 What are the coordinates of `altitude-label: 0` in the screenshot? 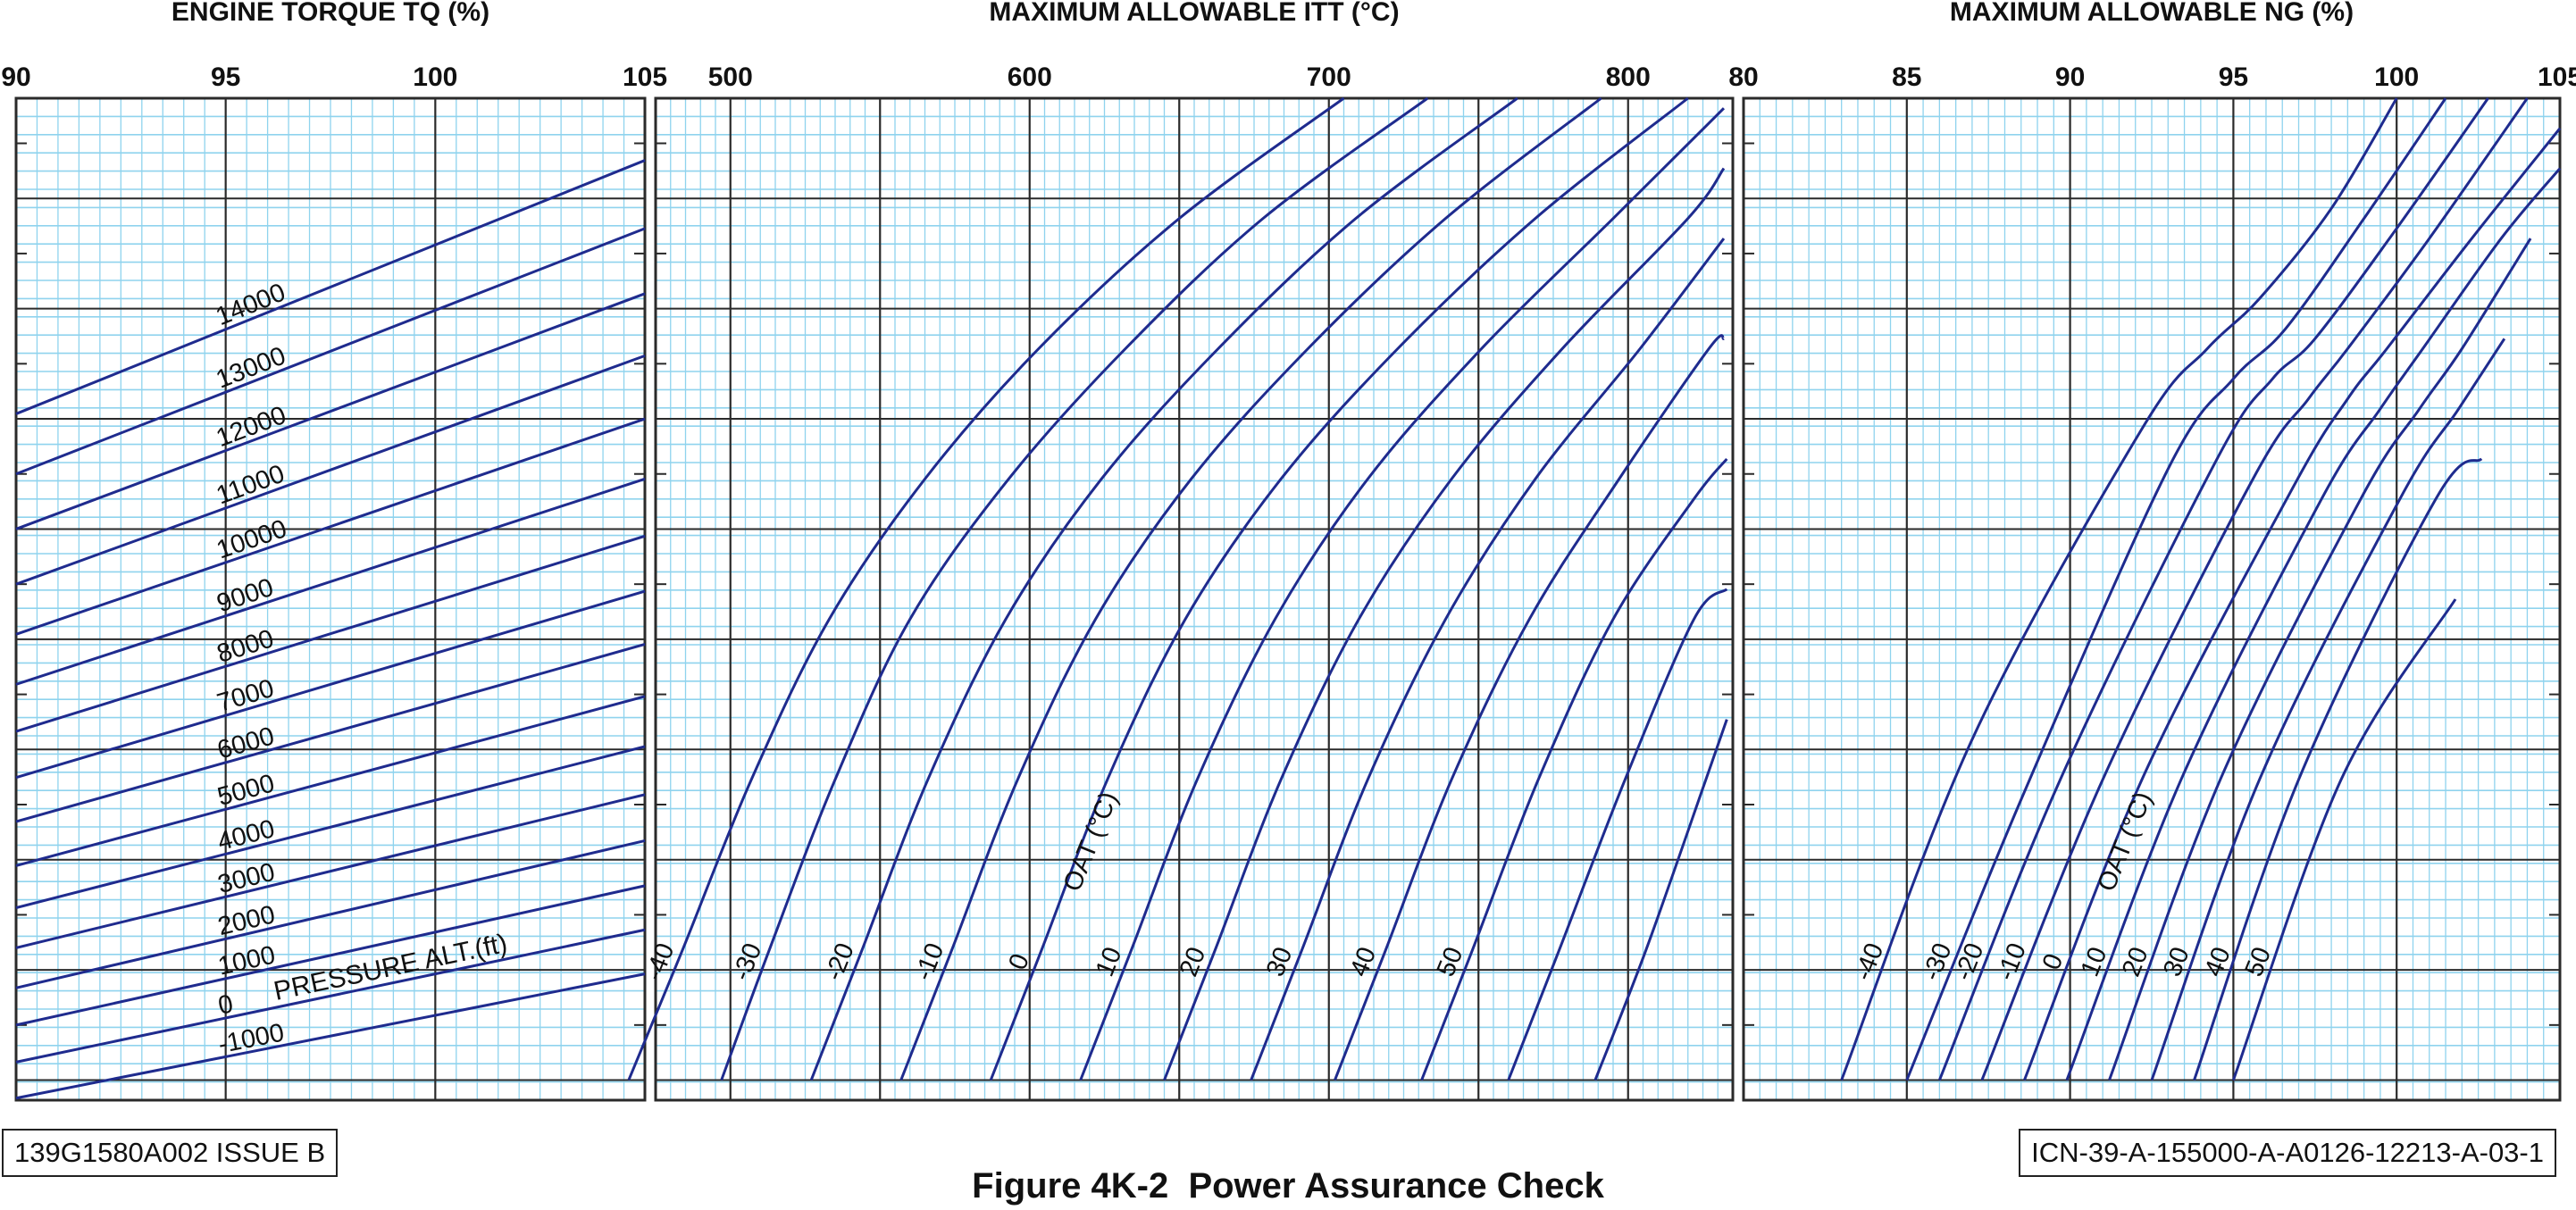 It's located at (226, 1005).